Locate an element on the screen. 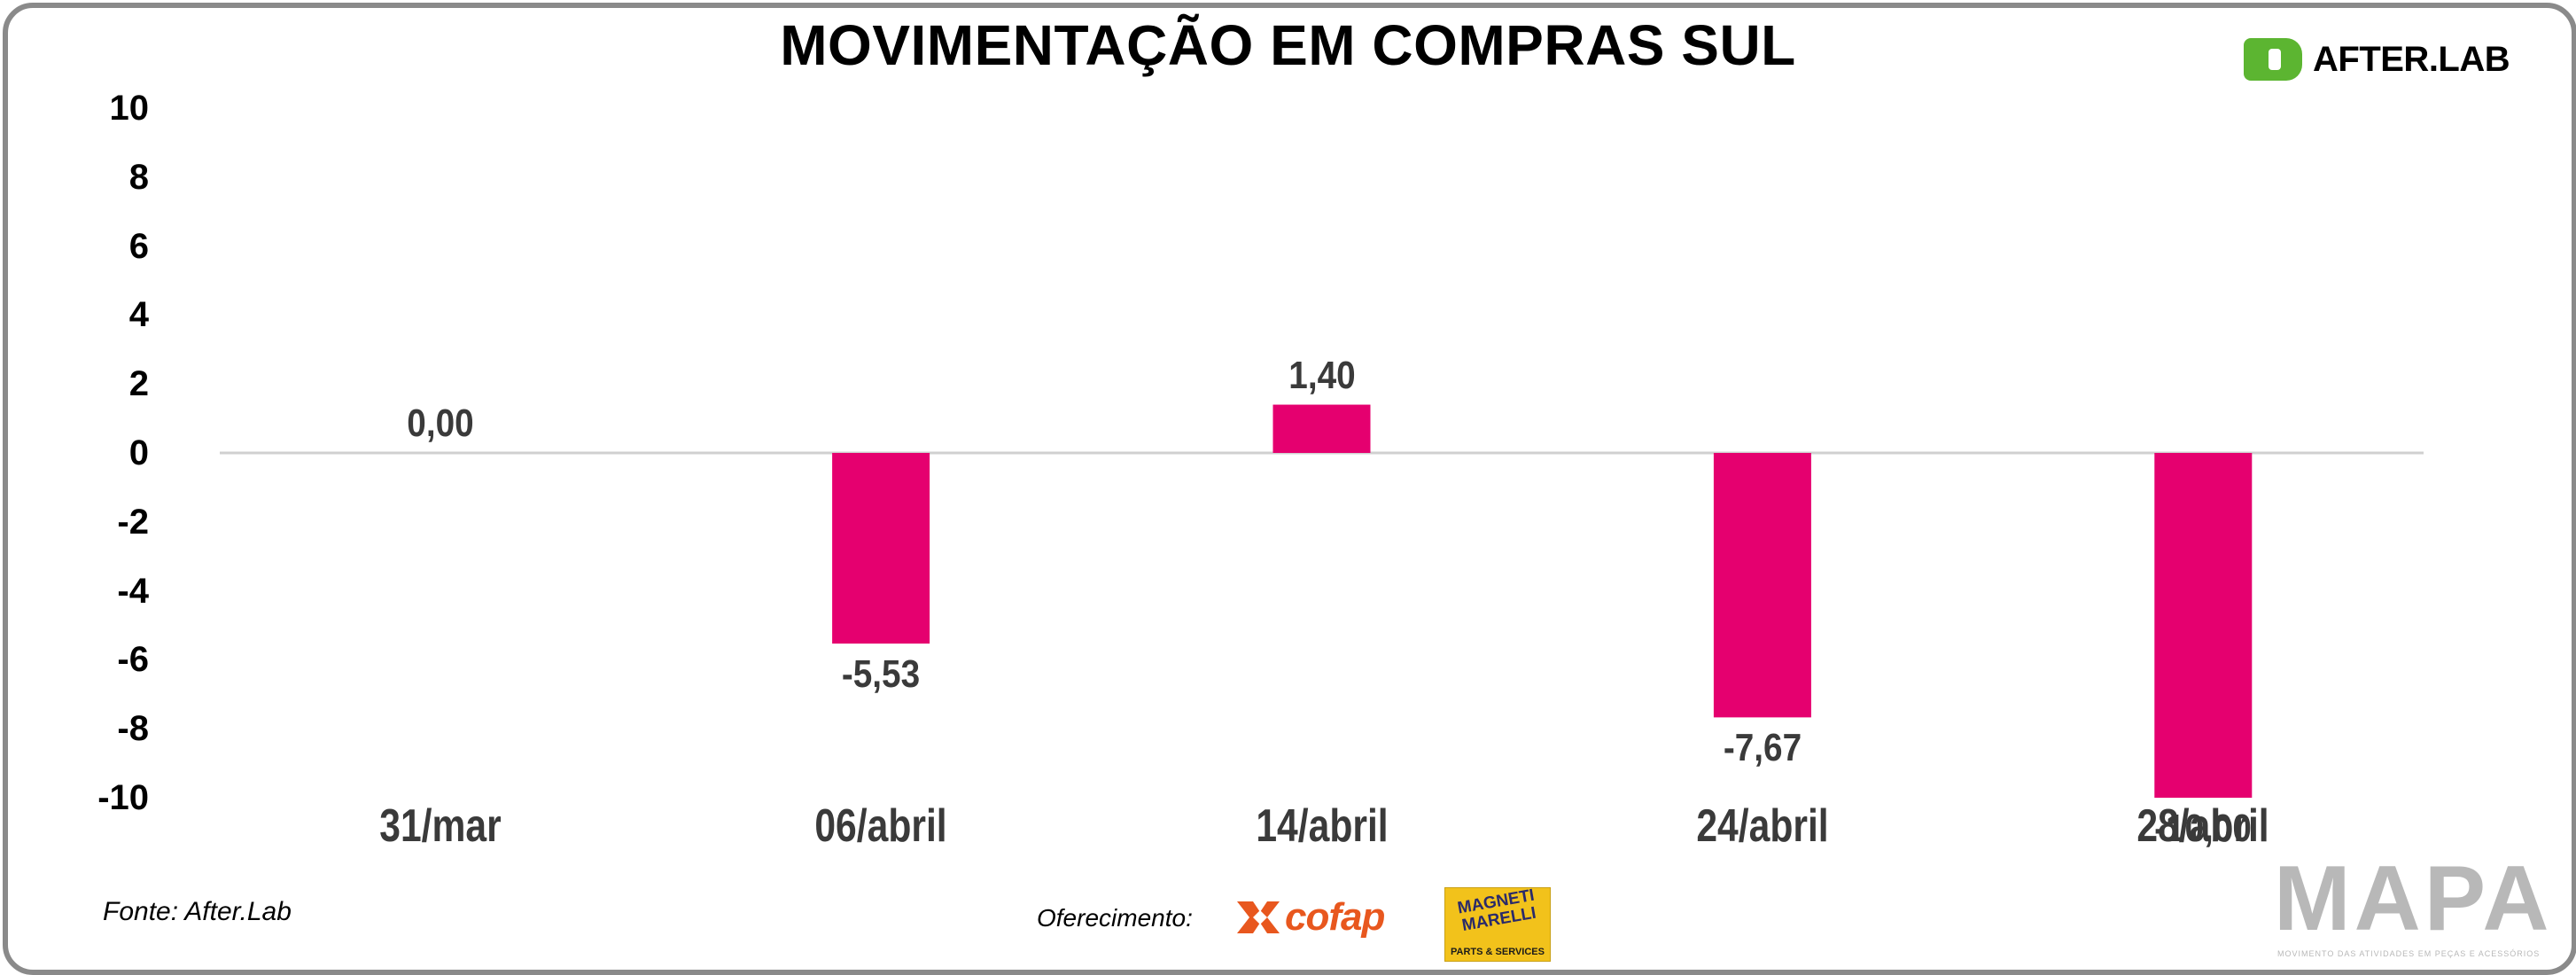 The height and width of the screenshot is (975, 2576). x-tick-label: 28/abril is located at coordinates (2202, 826).